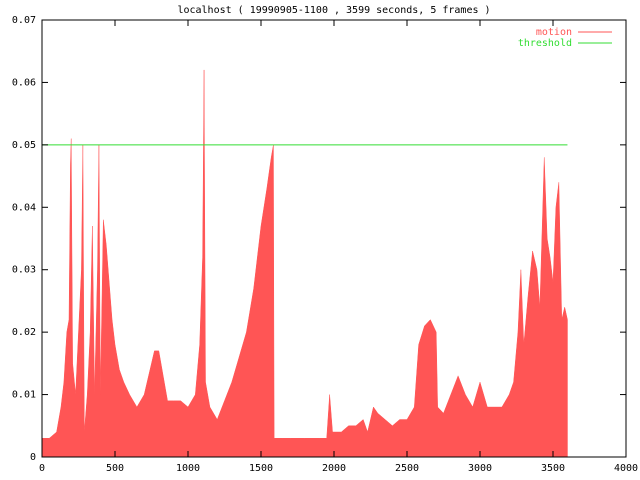 The height and width of the screenshot is (480, 640). I want to click on x-tick-label: 3000, so click(480, 468).